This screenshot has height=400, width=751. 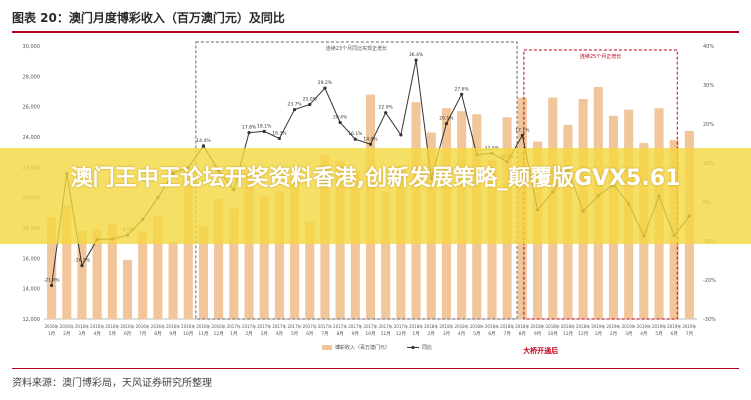 I want to click on data-label: 16.1%, so click(x=355, y=134).